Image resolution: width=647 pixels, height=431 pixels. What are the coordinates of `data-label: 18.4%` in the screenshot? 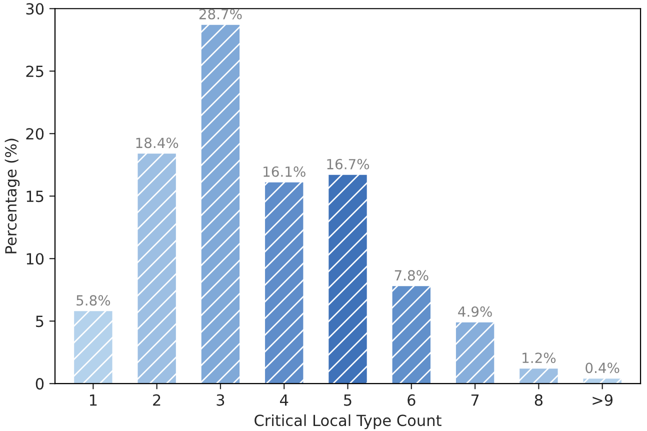 It's located at (157, 143).